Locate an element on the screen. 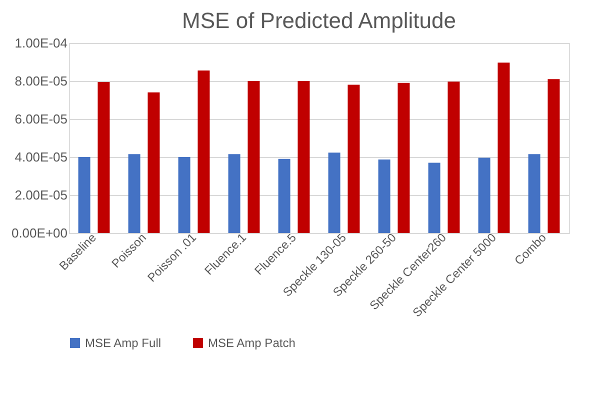  y-tick-label: 2.00E-05 is located at coordinates (41, 195).